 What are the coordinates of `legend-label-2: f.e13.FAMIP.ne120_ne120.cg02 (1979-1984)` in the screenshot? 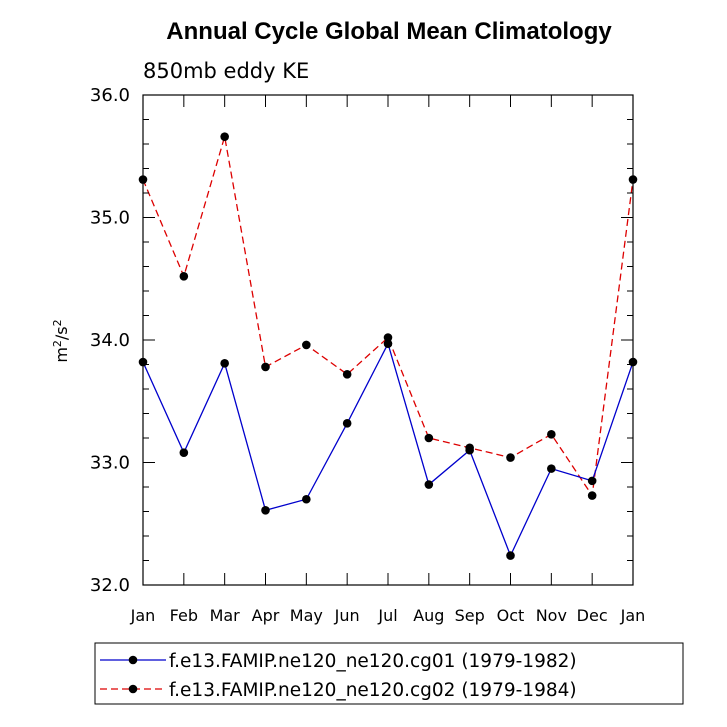 It's located at (373, 690).